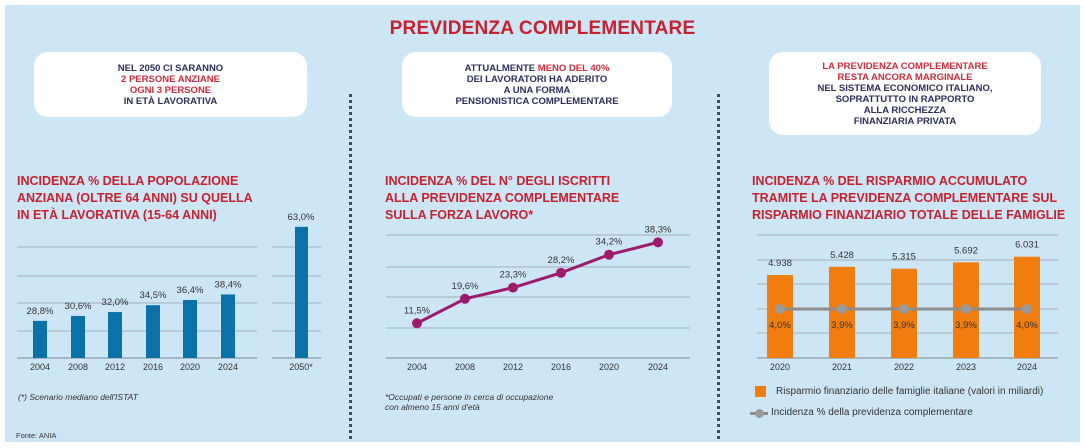 The width and height of the screenshot is (1084, 448). Describe the element at coordinates (905, 198) in the screenshot. I see `chart-title-line: TRAMITE LA PREVIDENZA COMPLEMENTARE SUL` at that location.